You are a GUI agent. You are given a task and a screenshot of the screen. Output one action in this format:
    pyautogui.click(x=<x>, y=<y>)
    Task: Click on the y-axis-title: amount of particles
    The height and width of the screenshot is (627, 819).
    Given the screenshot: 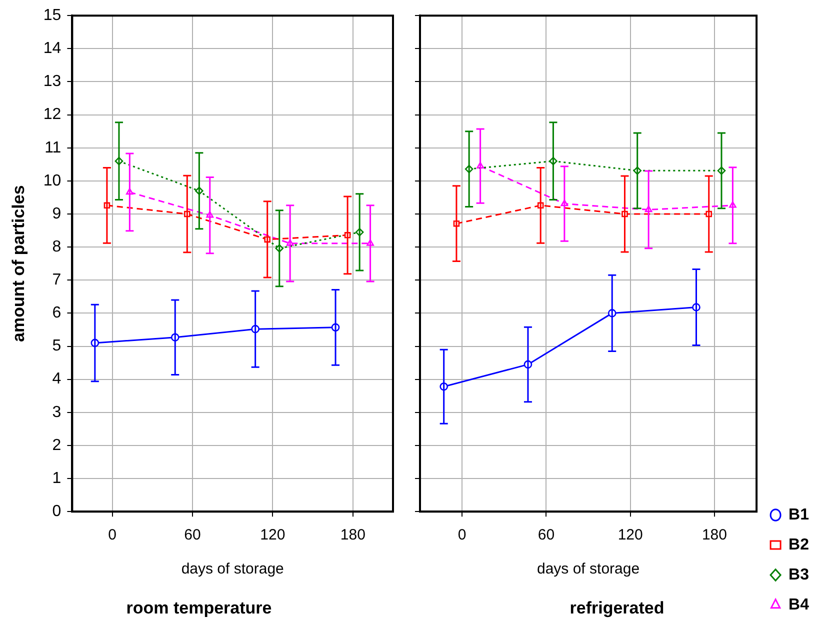 What is the action you would take?
    pyautogui.click(x=18, y=263)
    